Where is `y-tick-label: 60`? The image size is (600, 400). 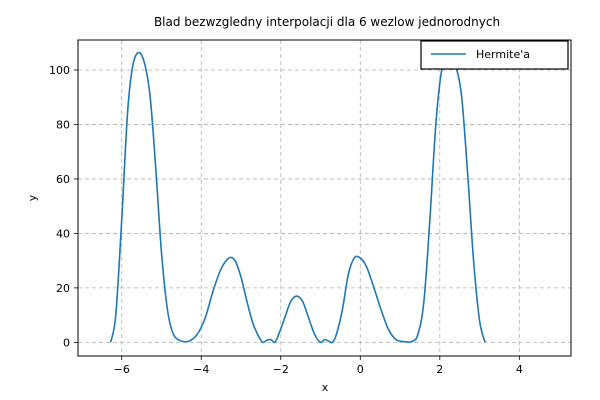
y-tick-label: 60 is located at coordinates (63, 179).